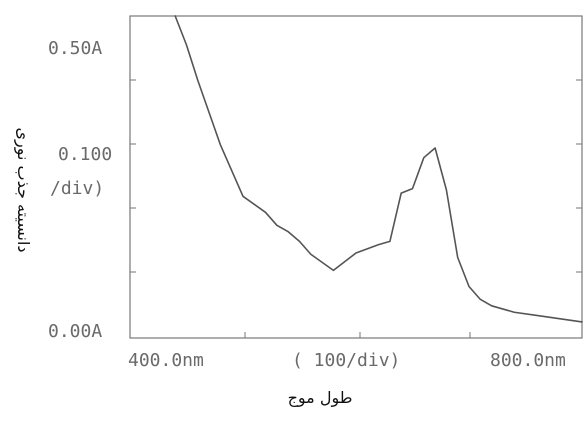 This screenshot has height=426, width=588. Describe the element at coordinates (75, 331) in the screenshot. I see `y-tick-label-bottom: 0.00A` at that location.